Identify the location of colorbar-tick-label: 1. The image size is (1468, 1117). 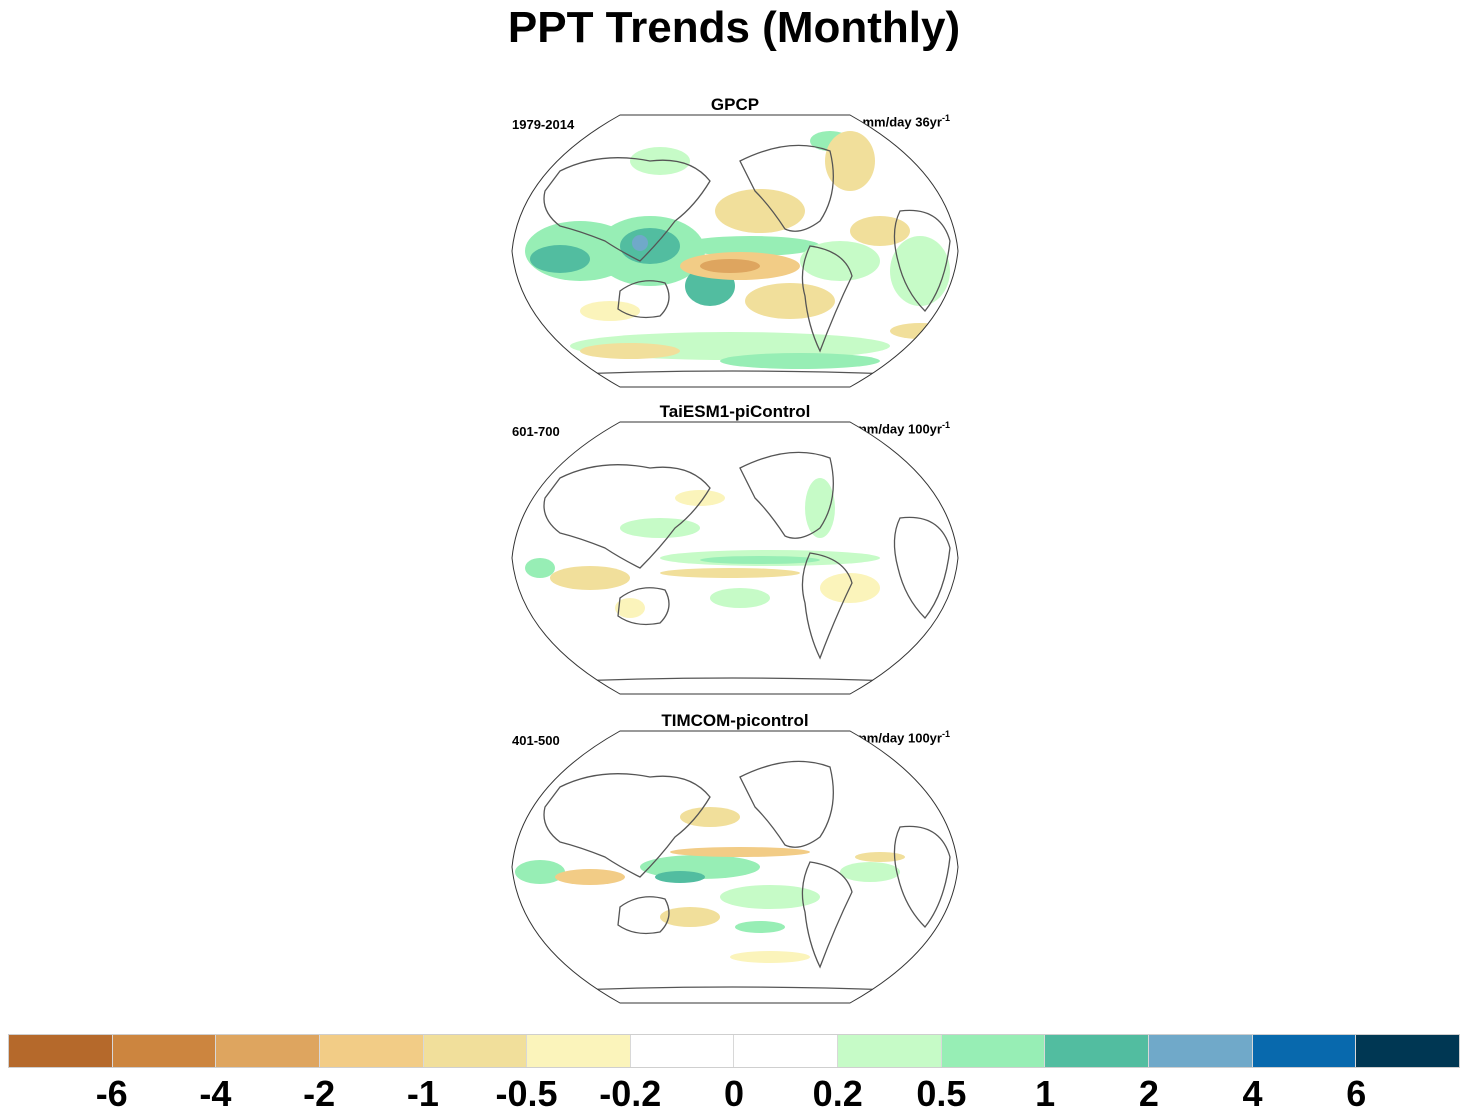
(1045, 1093).